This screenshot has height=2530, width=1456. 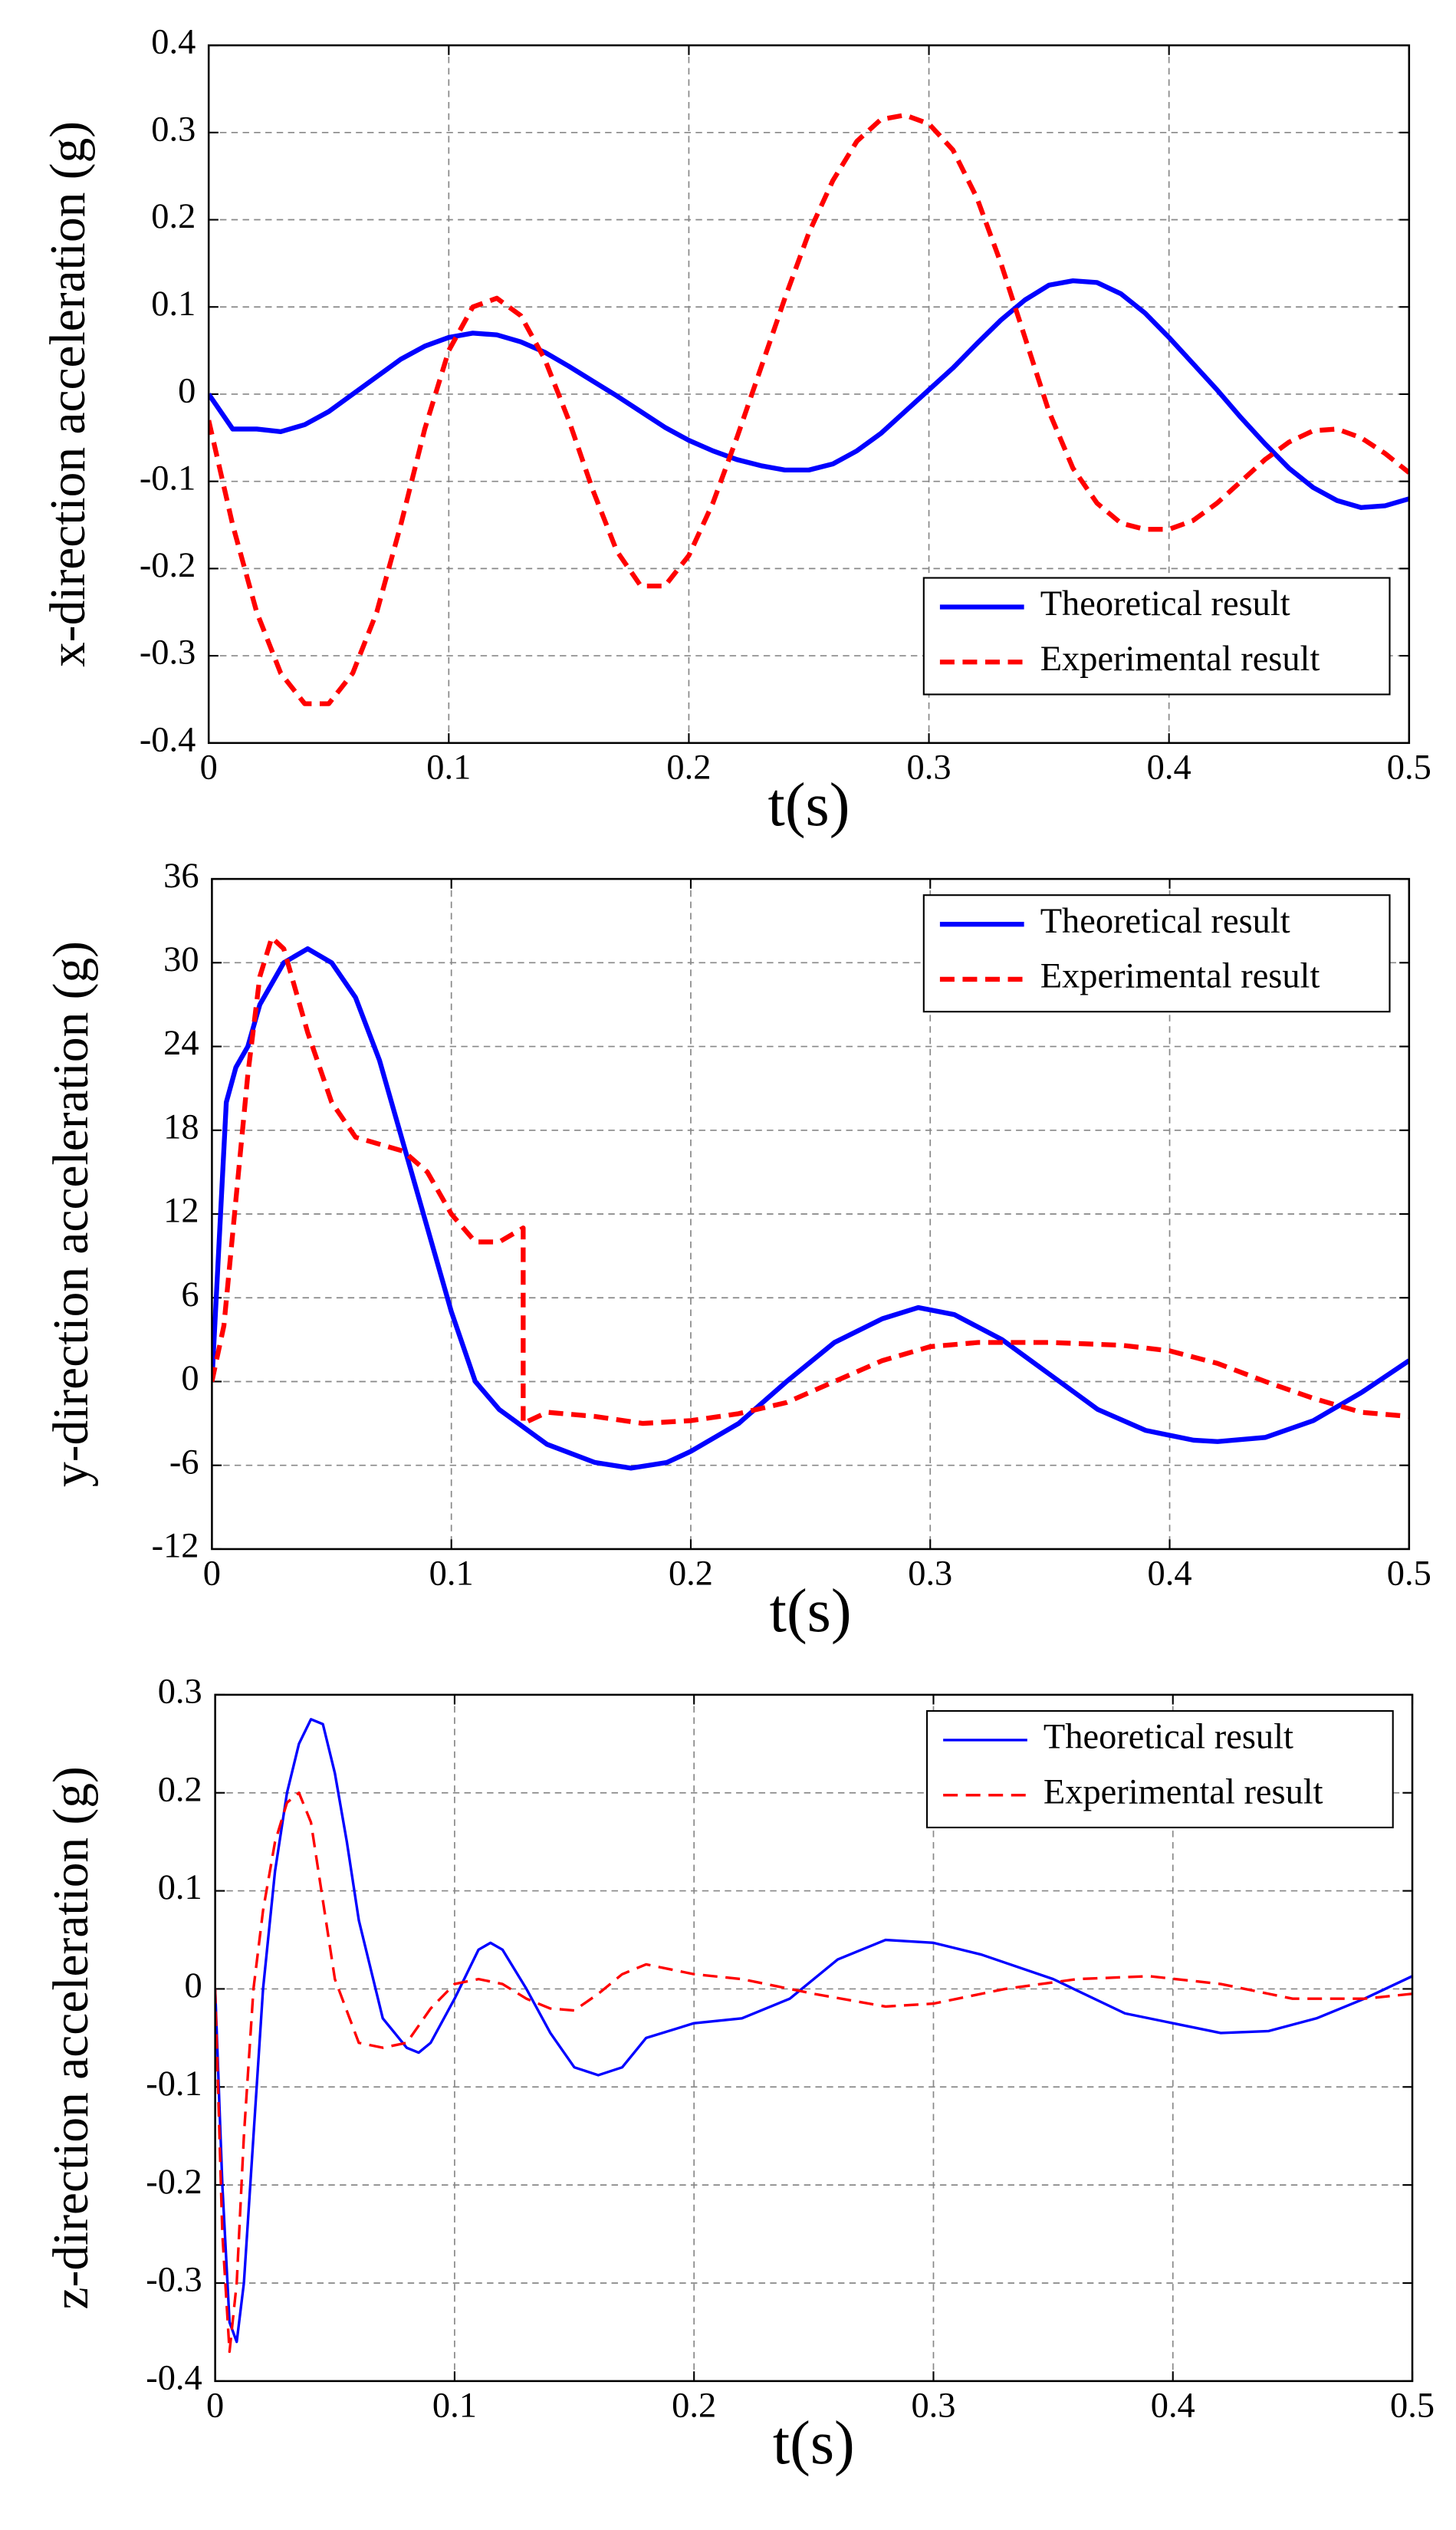 I want to click on y-tick-label: 30, so click(x=181, y=960).